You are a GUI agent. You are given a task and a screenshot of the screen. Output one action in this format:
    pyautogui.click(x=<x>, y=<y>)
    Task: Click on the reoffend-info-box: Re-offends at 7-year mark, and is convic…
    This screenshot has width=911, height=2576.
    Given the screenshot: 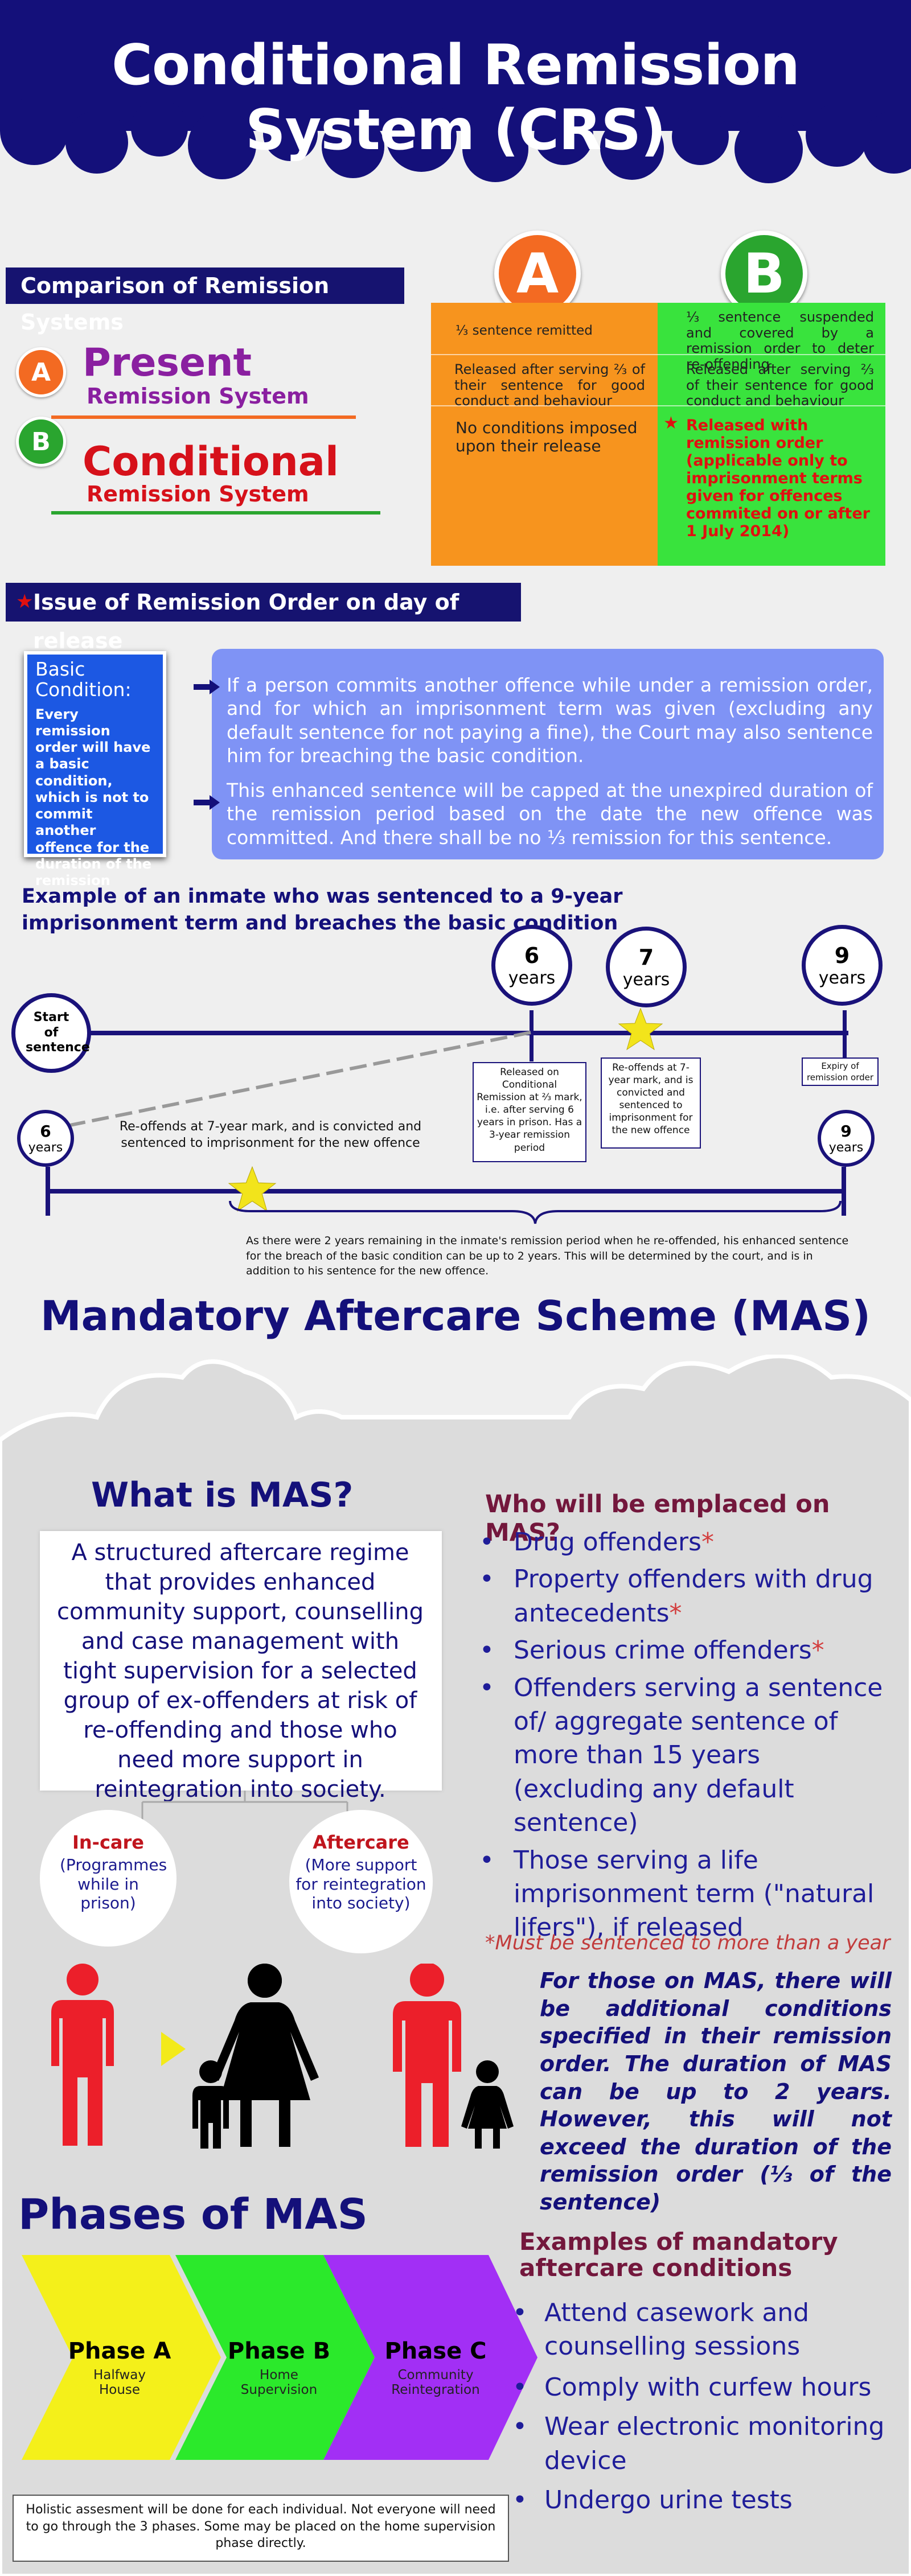 What is the action you would take?
    pyautogui.click(x=651, y=1103)
    